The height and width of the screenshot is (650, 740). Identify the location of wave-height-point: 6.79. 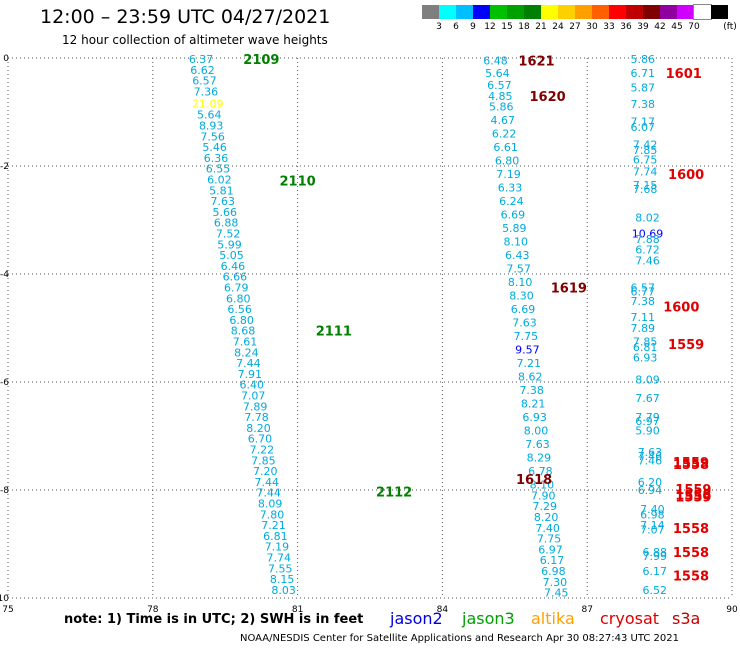
(236, 288).